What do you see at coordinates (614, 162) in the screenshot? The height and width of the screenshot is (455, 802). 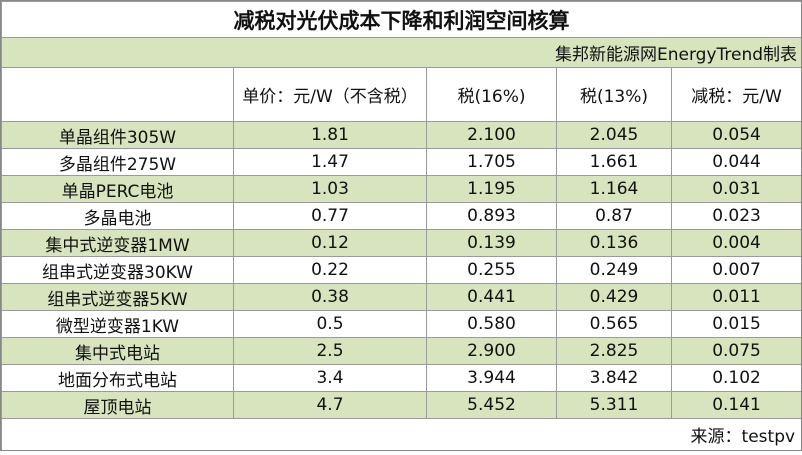 I see `cell: 1.661` at bounding box center [614, 162].